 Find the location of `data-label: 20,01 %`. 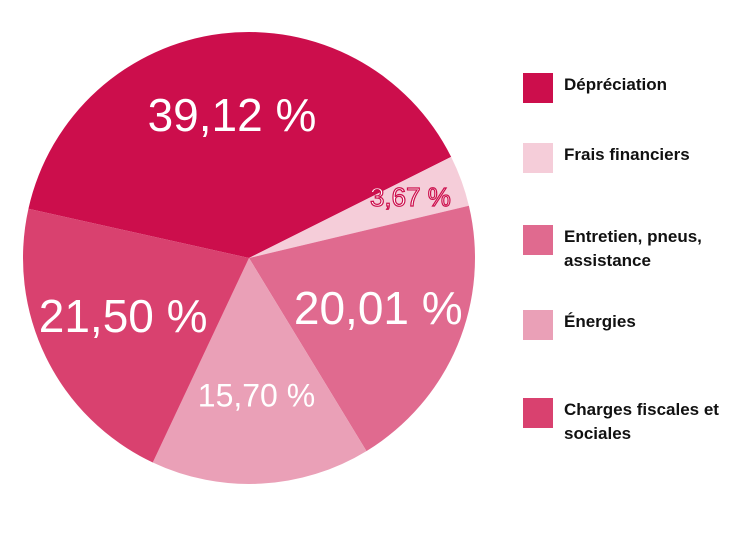

data-label: 20,01 % is located at coordinates (378, 308).